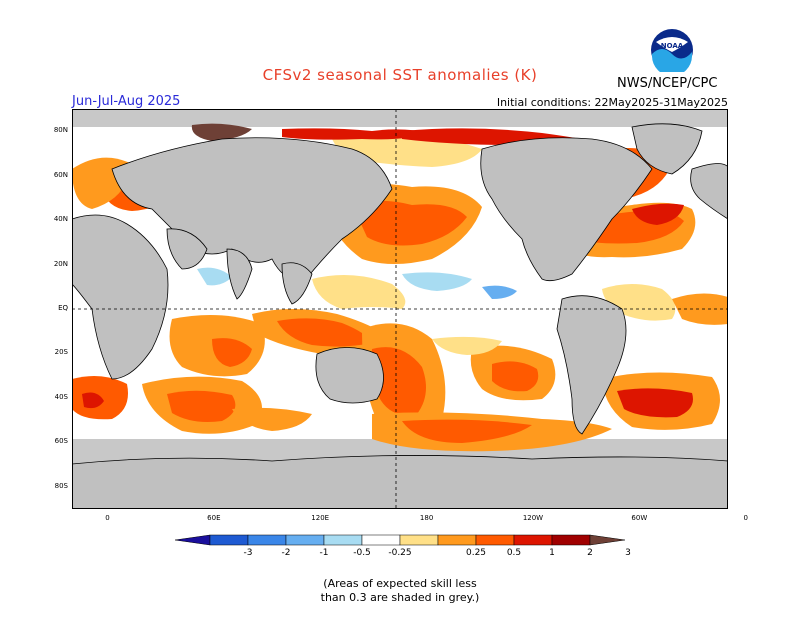 Image resolution: width=800 pixels, height=618 pixels. What do you see at coordinates (628, 553) in the screenshot?
I see `colorbar-tick-label: 3` at bounding box center [628, 553].